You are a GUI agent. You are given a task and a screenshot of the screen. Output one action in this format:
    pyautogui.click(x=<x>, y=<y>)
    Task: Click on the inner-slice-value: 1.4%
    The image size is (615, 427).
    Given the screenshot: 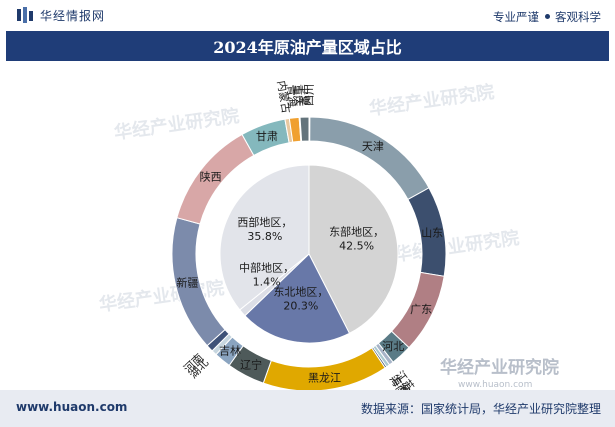 What is the action you would take?
    pyautogui.click(x=267, y=281)
    